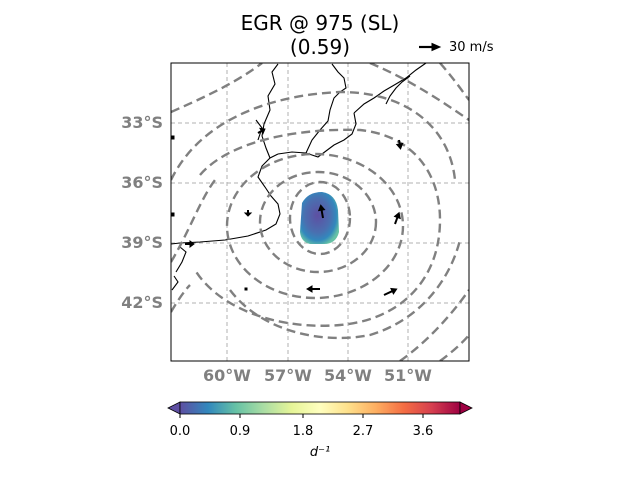 This screenshot has height=480, width=640. I want to click on lon-label-57w: 57°W, so click(288, 375).